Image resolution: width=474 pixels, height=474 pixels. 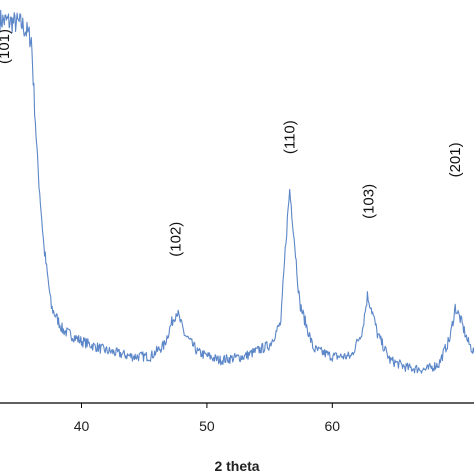 What do you see at coordinates (82, 426) in the screenshot?
I see `x-tick-label: 40` at bounding box center [82, 426].